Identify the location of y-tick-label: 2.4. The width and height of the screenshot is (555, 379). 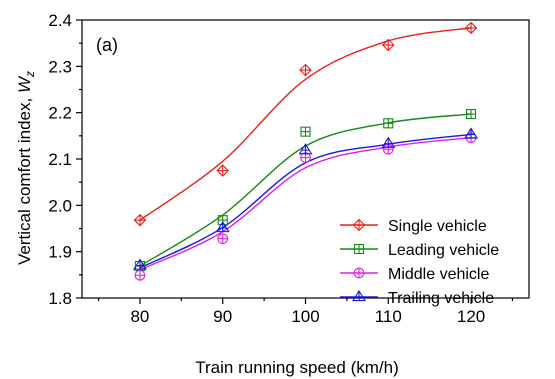
(60, 20).